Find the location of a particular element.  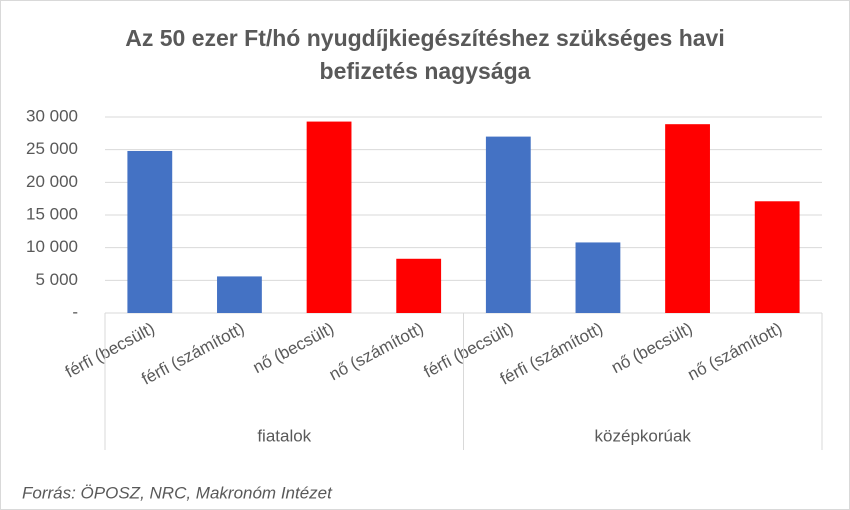

y-tick-label: 15 000 is located at coordinates (52, 213).